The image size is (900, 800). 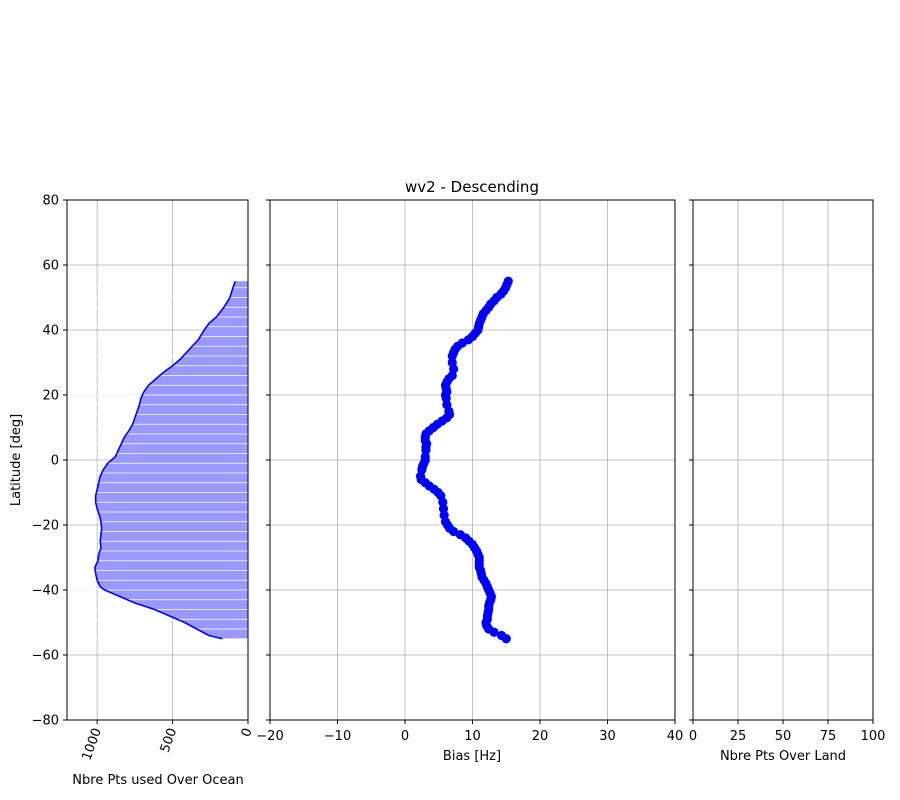 I want to click on y-tick-label: −60, so click(x=45, y=656).